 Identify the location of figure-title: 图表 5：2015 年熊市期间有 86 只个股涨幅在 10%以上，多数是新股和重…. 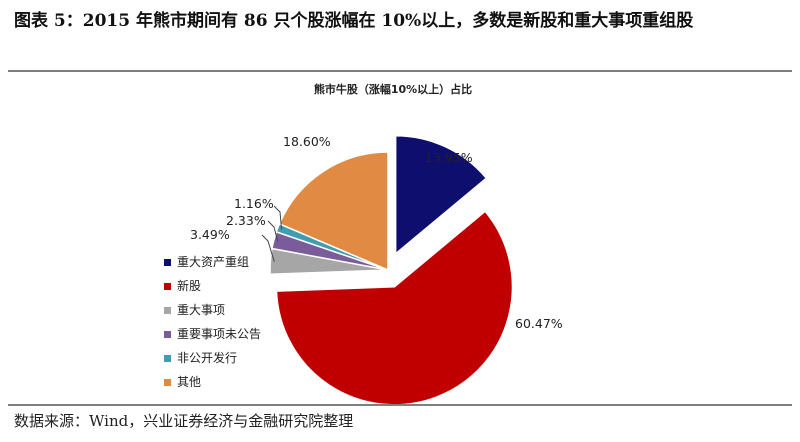
(354, 21).